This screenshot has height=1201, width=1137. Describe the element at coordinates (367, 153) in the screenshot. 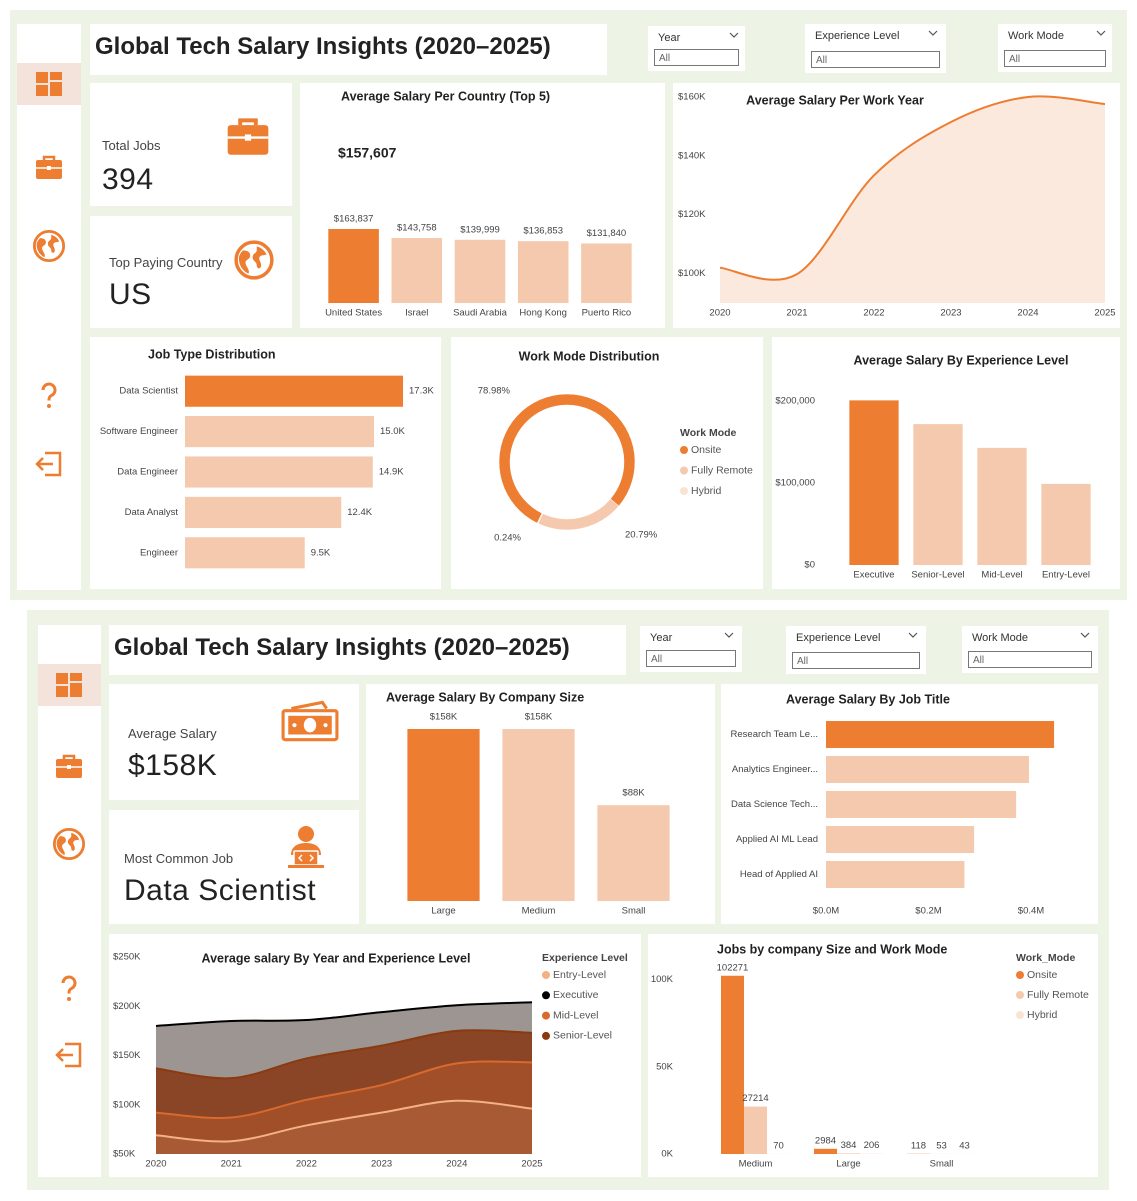

I see `annotation: $157,607` at that location.